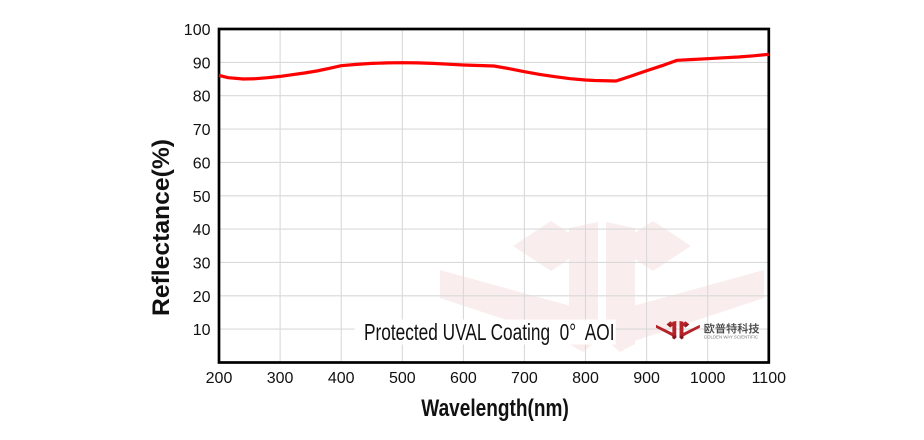 The image size is (924, 440). Describe the element at coordinates (202, 297) in the screenshot. I see `svg-text: 20` at that location.